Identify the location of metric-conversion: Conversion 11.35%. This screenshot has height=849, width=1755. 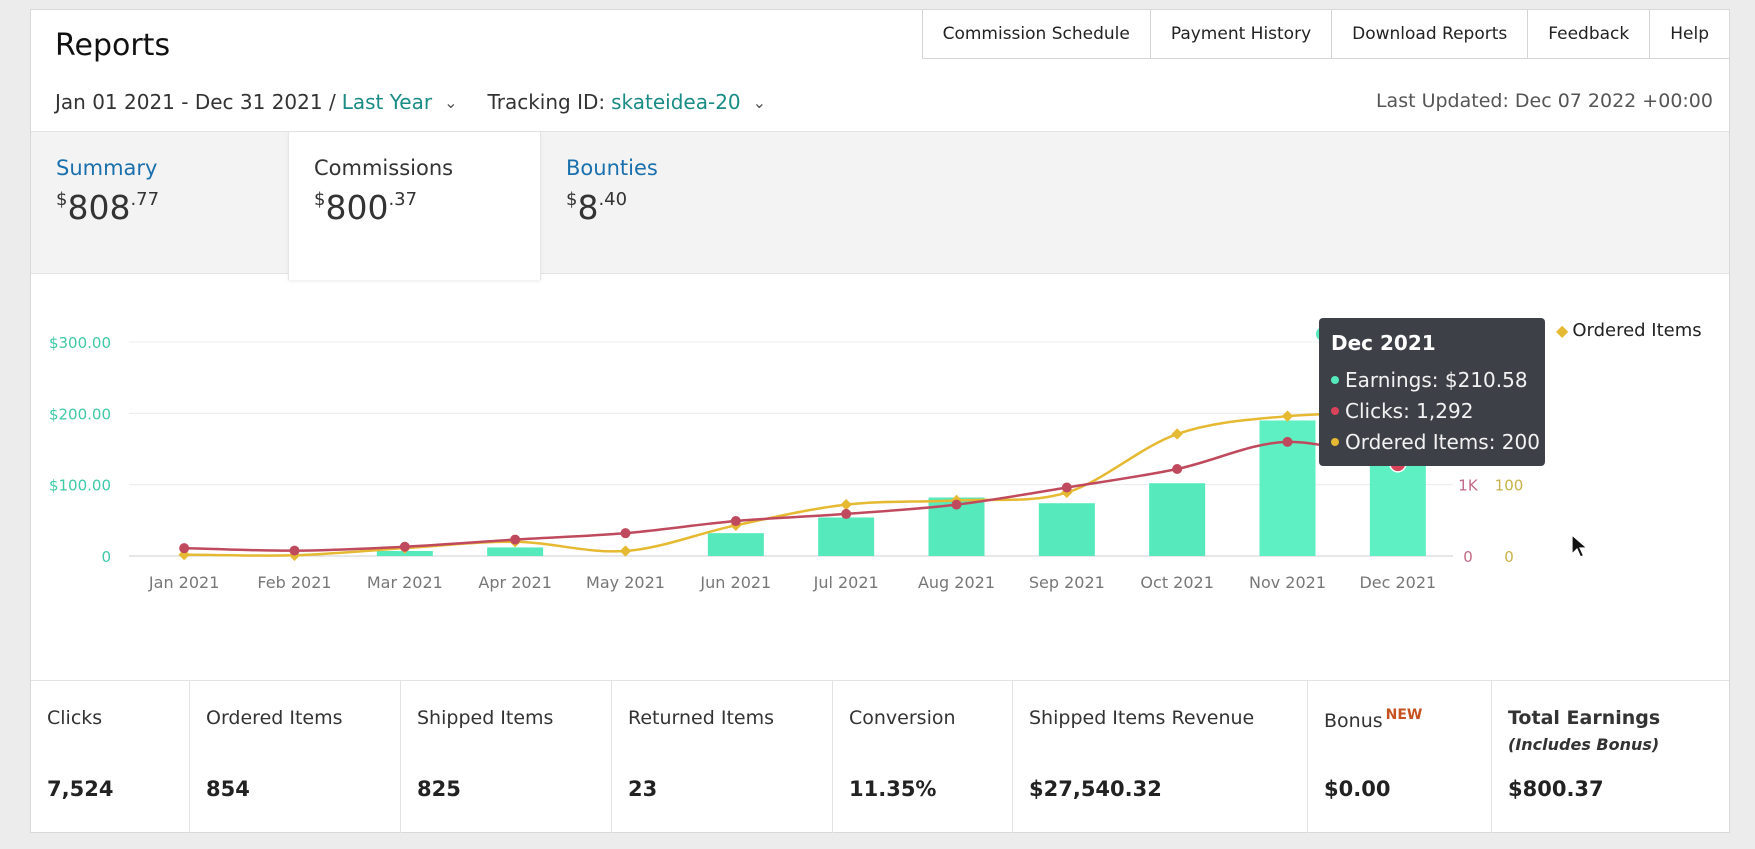
(923, 757).